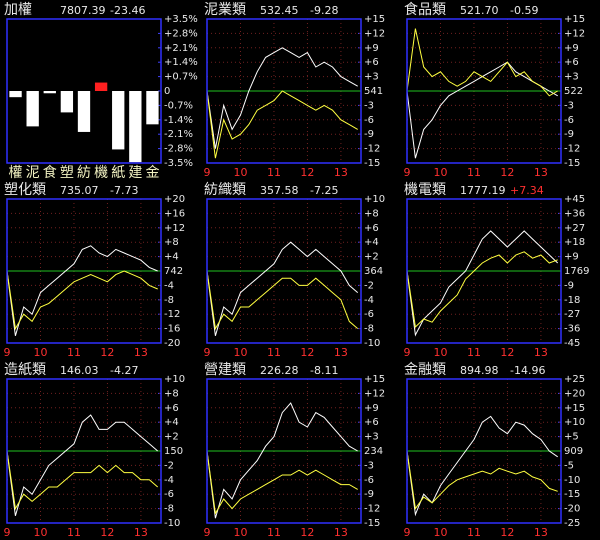 The width and height of the screenshot is (600, 540). What do you see at coordinates (373, 91) in the screenshot?
I see `y-tick-label: 541` at bounding box center [373, 91].